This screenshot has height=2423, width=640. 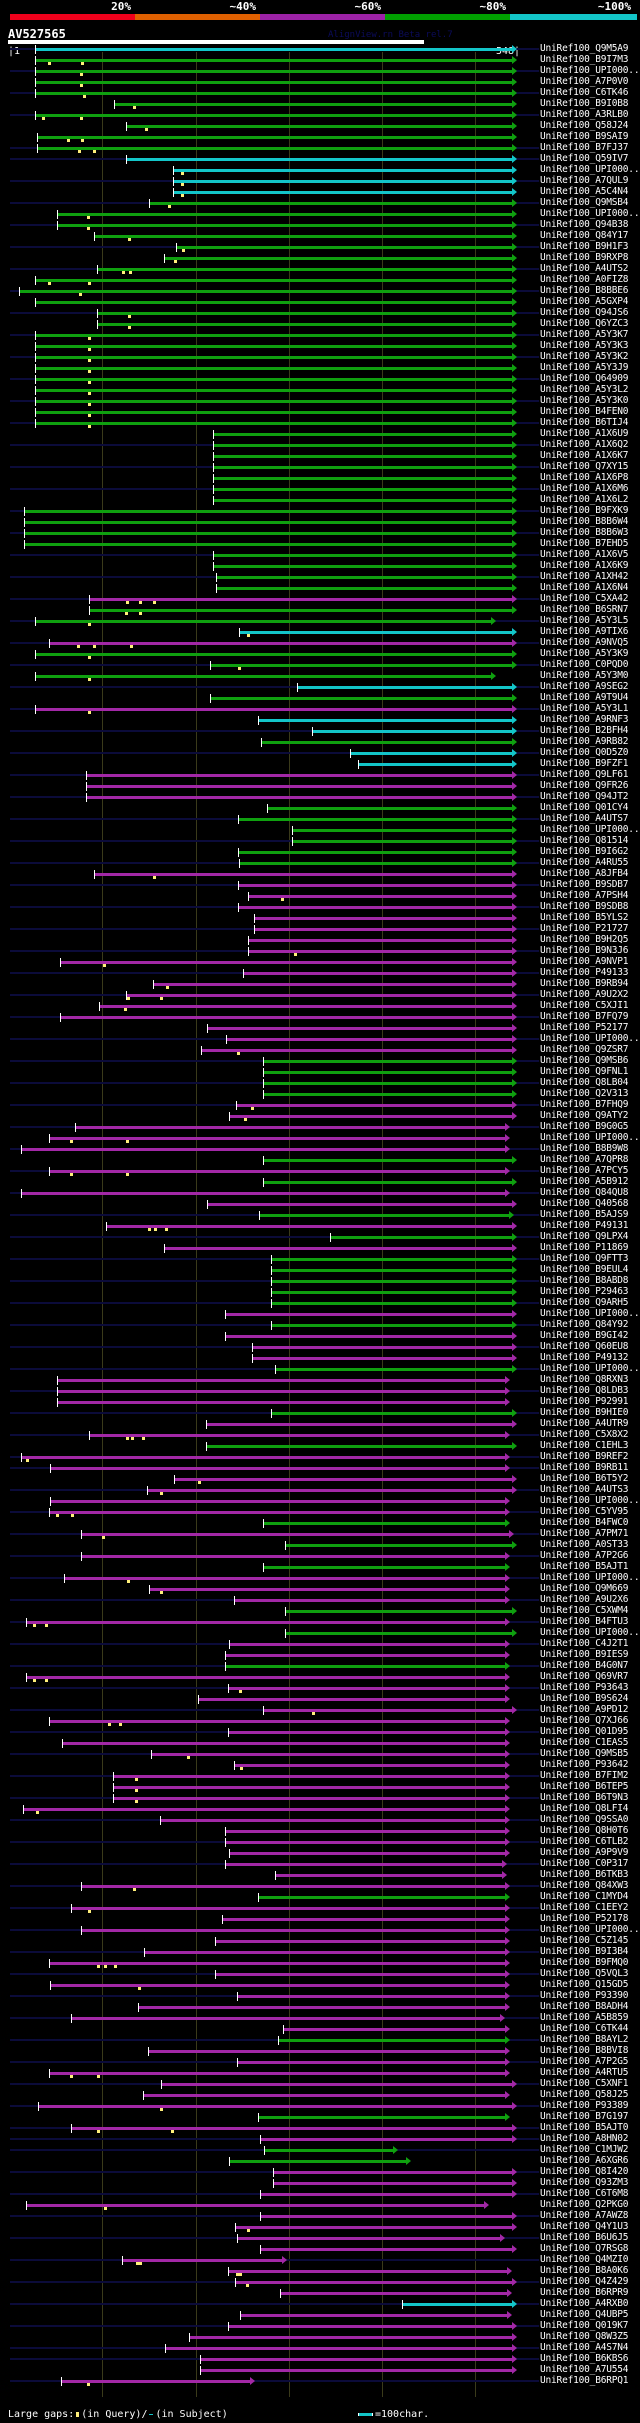 What do you see at coordinates (320, 1193) in the screenshot?
I see `alignment-row: UniRef100_Q84QU8` at bounding box center [320, 1193].